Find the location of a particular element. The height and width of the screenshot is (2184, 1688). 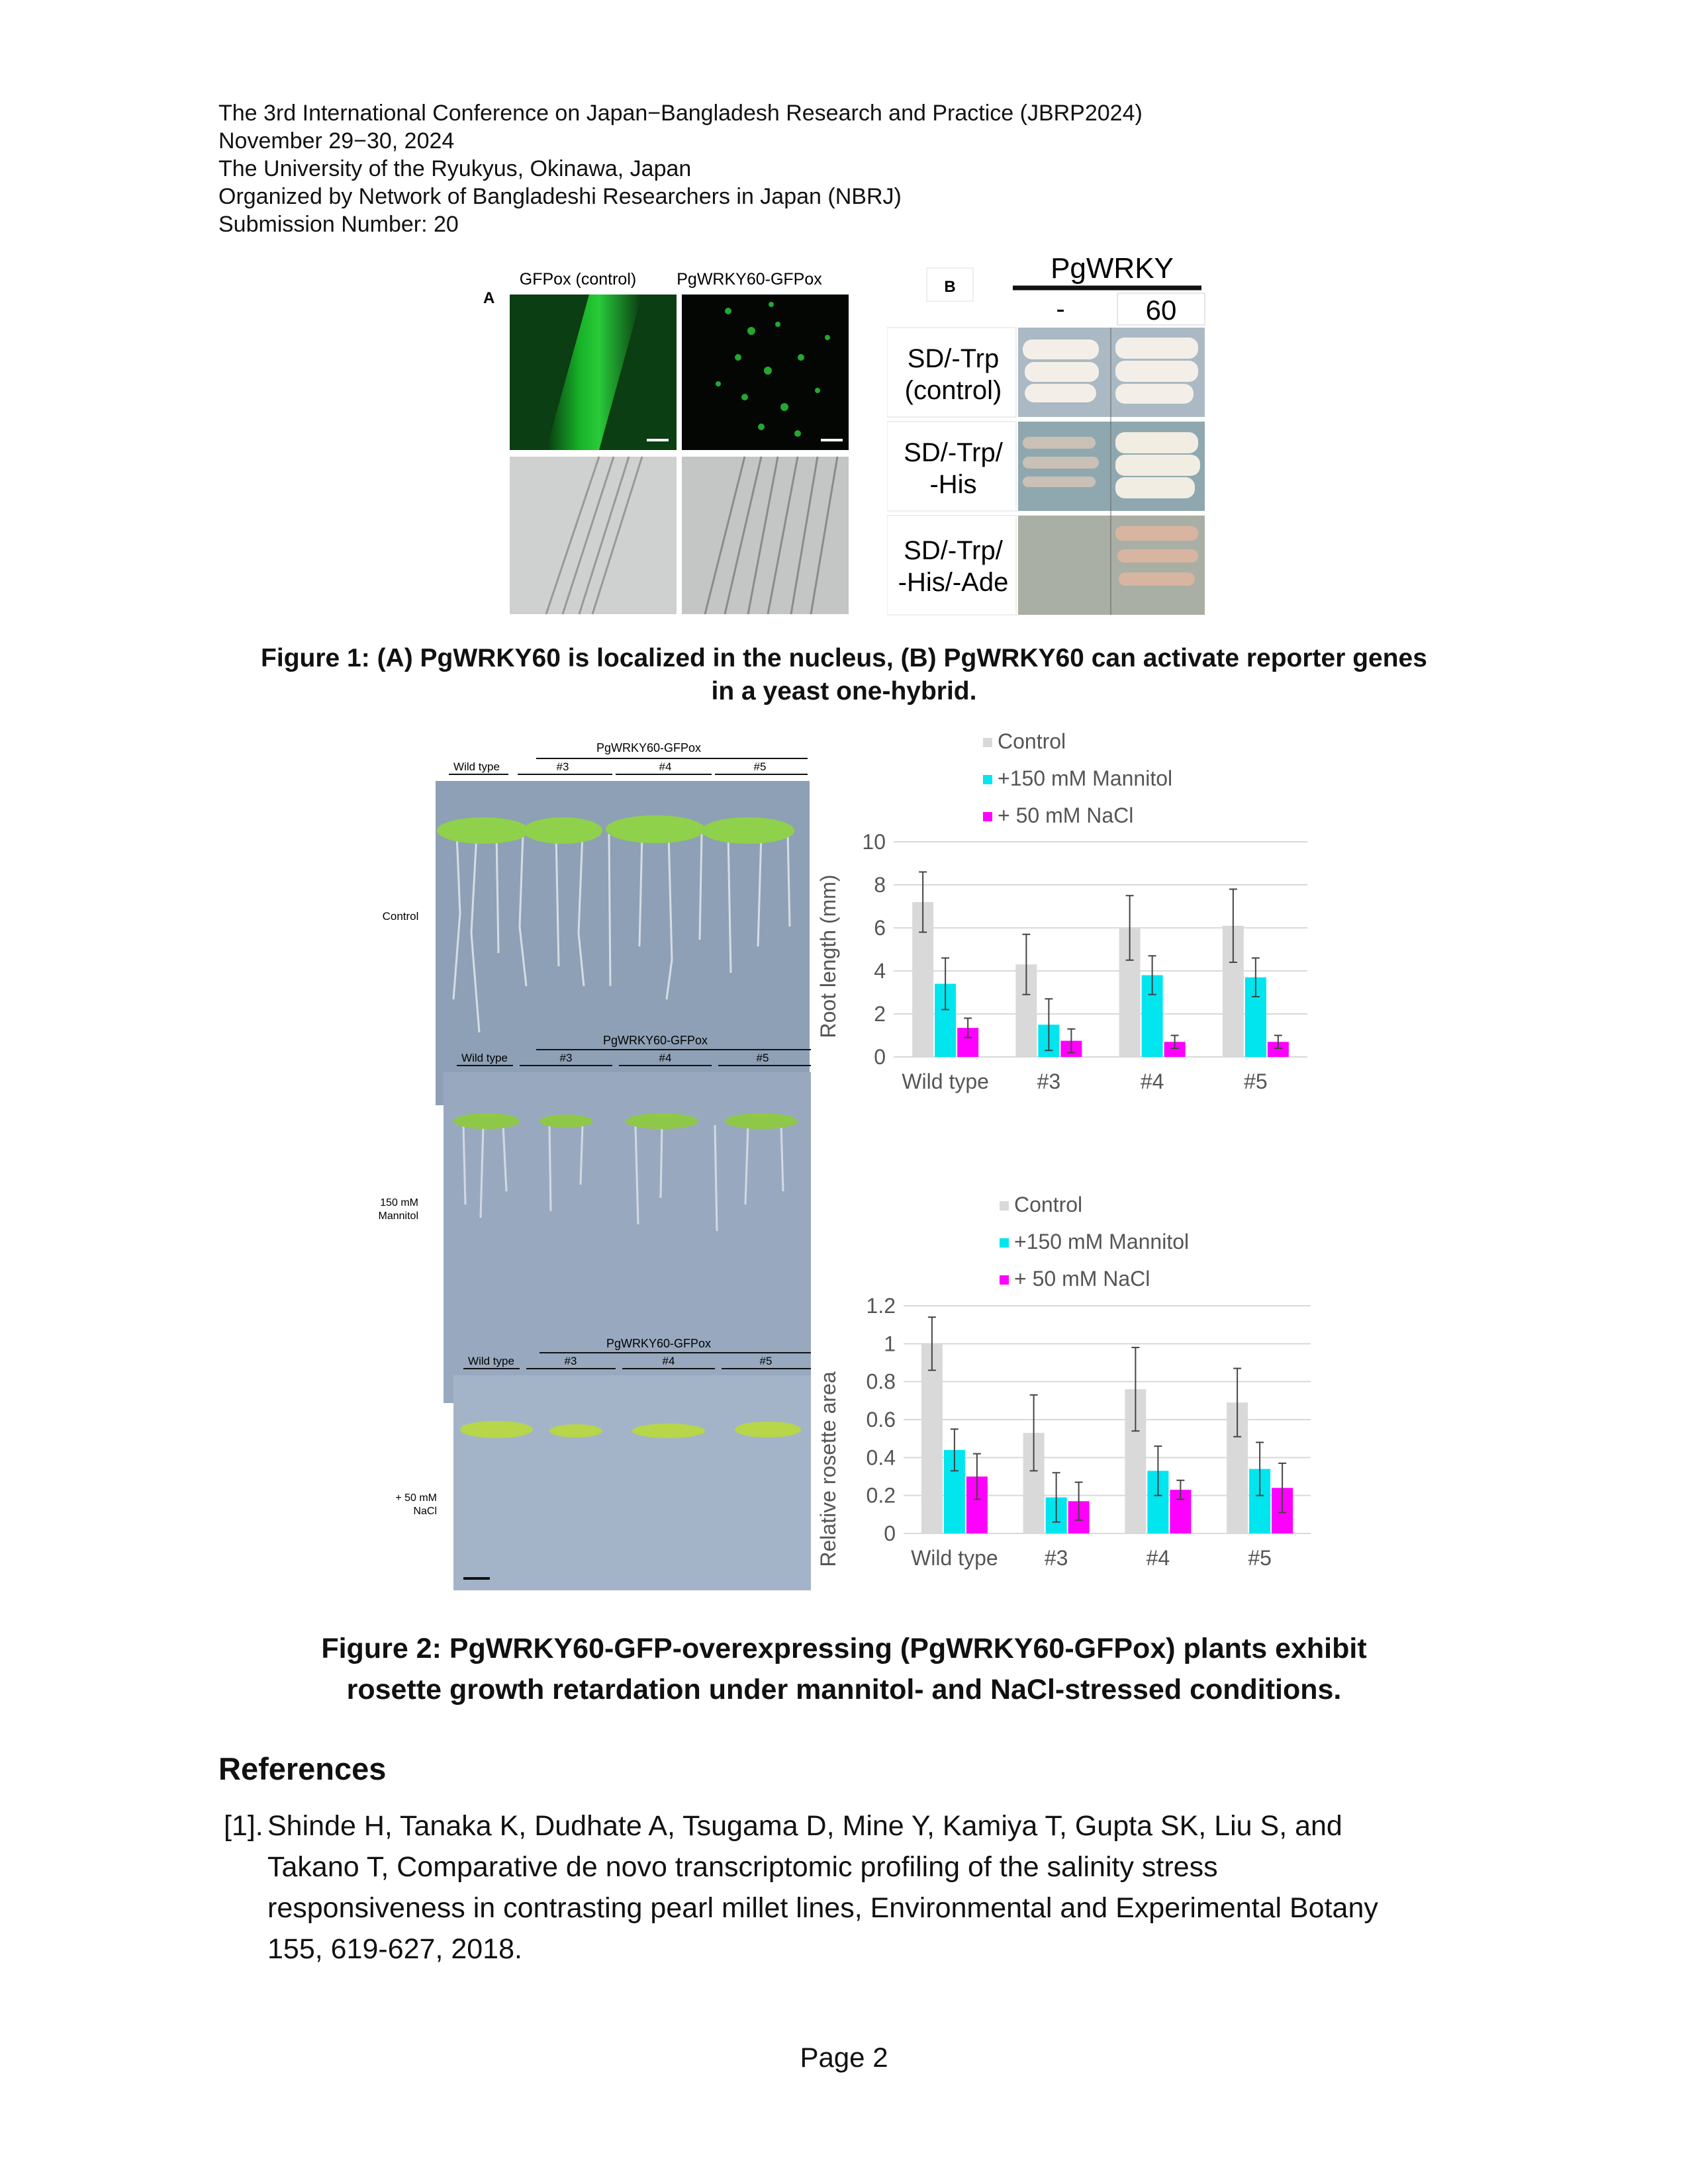

reference-number: [1]. is located at coordinates (243, 1826).